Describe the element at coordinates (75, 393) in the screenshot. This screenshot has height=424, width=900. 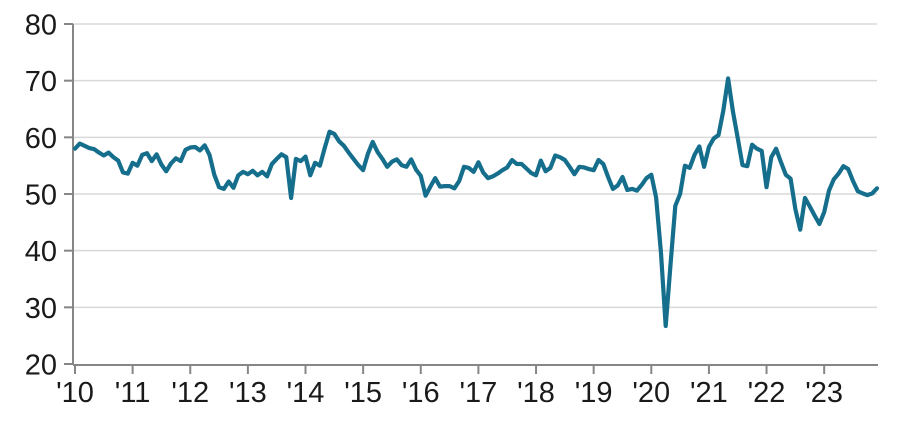
I see `x-tick-label: '10` at that location.